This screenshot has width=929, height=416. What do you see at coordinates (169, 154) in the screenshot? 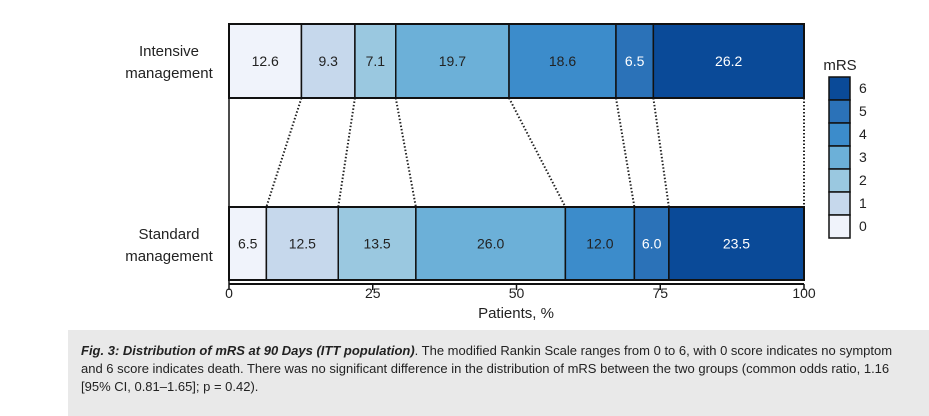
I see `group-labels: Intensive management Standard management` at bounding box center [169, 154].